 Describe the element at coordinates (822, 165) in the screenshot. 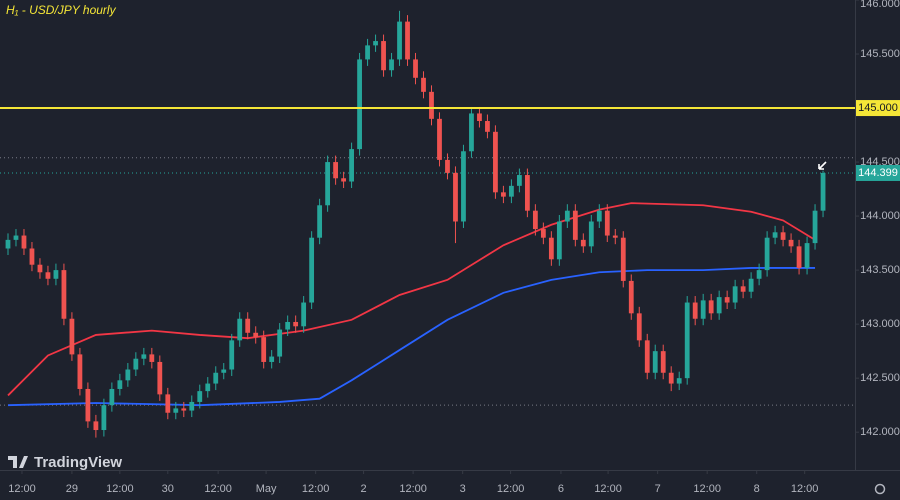

I see `arrow-annotation` at that location.